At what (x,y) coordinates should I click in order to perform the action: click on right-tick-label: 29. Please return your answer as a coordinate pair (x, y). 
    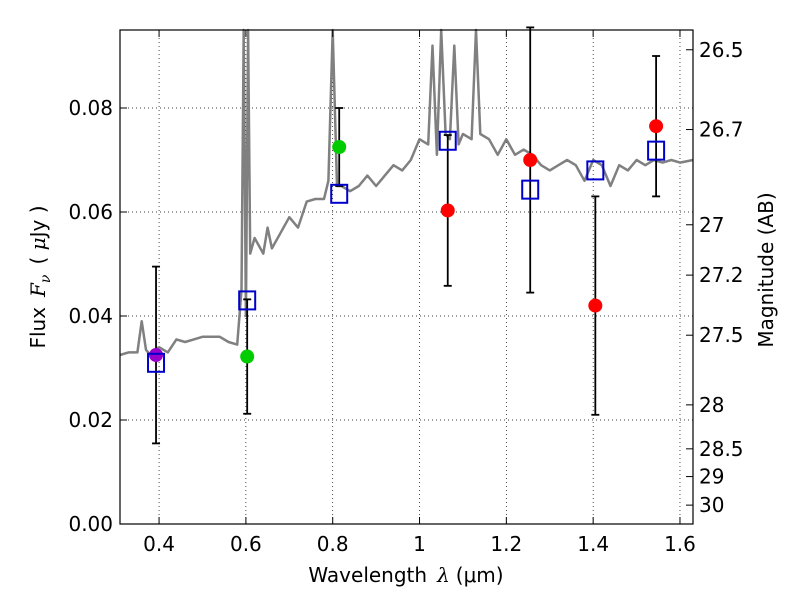
    Looking at the image, I should click on (711, 477).